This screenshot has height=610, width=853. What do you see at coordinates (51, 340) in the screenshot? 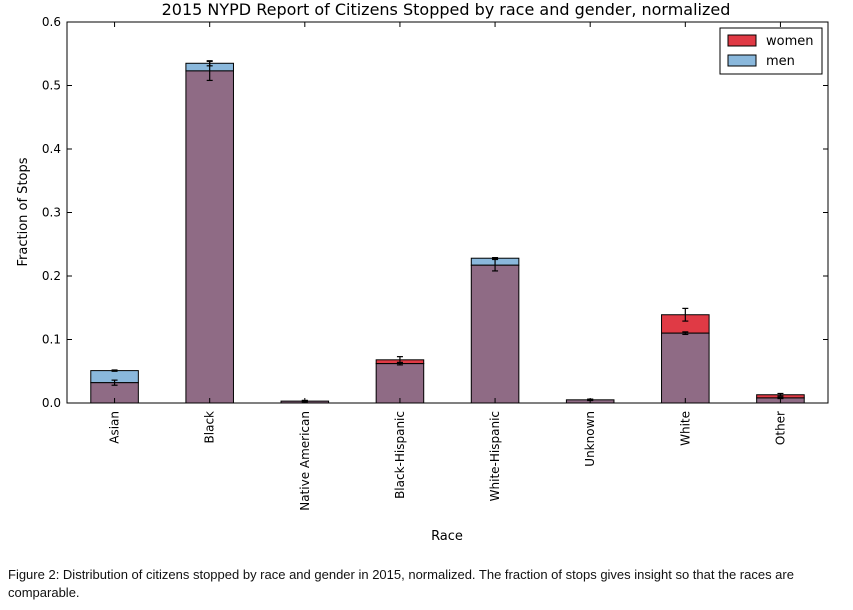
I see `y-tick-label: 0.1` at bounding box center [51, 340].